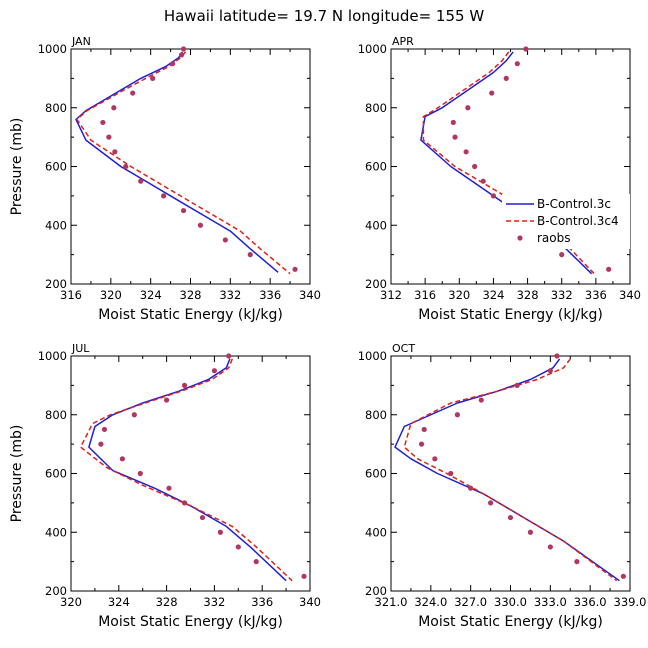 This screenshot has height=648, width=648. I want to click on legend: B-Control.3c B-Control.3c4 raobs, so click(566, 221).